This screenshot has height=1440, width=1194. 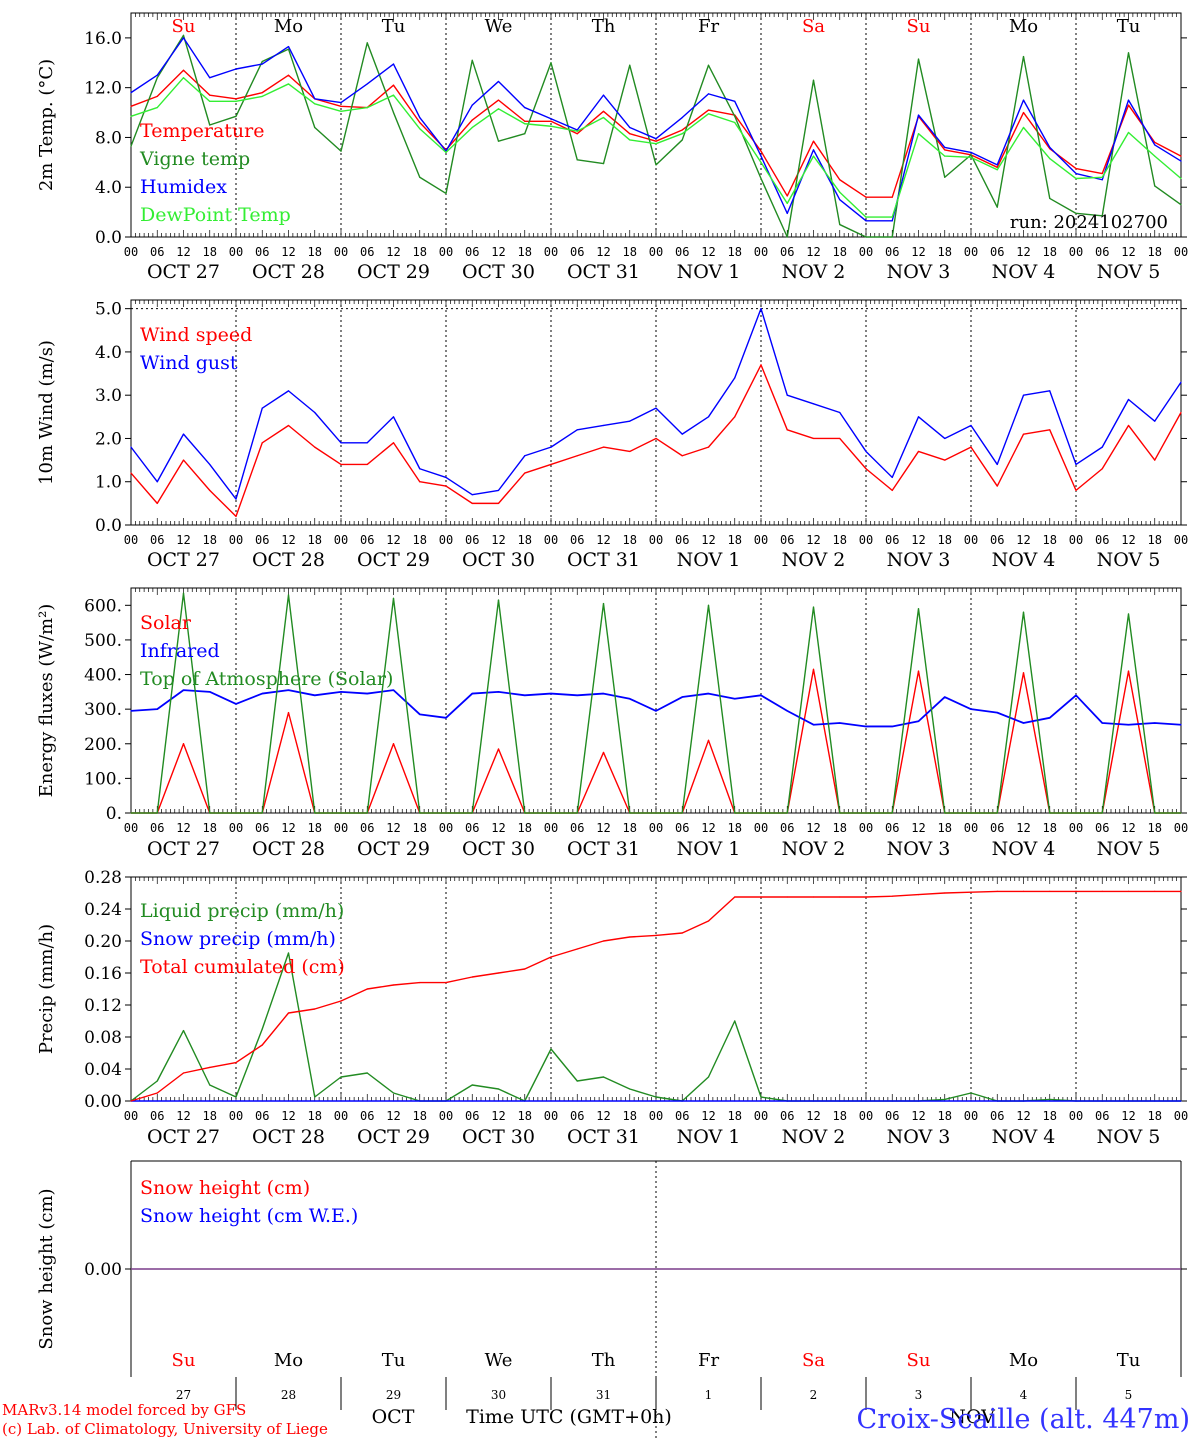 I want to click on date-label: NOV 2, so click(x=814, y=1137).